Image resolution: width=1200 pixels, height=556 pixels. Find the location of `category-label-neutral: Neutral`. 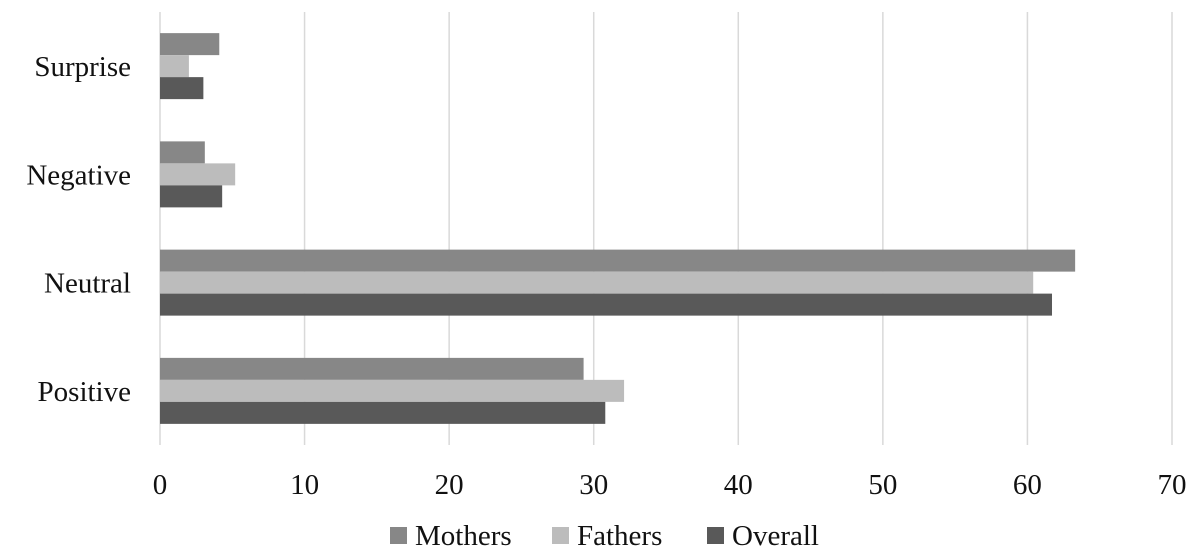

category-label-neutral: Neutral is located at coordinates (87, 284).